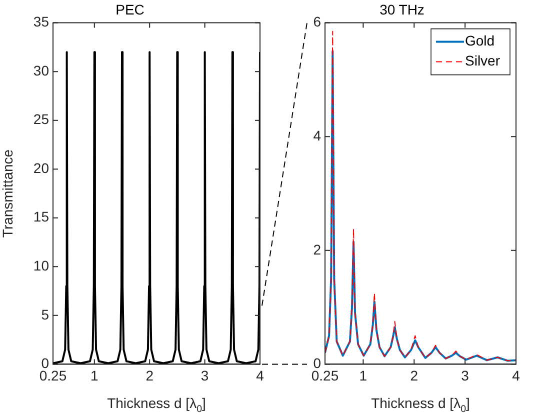  What do you see at coordinates (41, 168) in the screenshot?
I see `y-tick-label: 20` at bounding box center [41, 168].